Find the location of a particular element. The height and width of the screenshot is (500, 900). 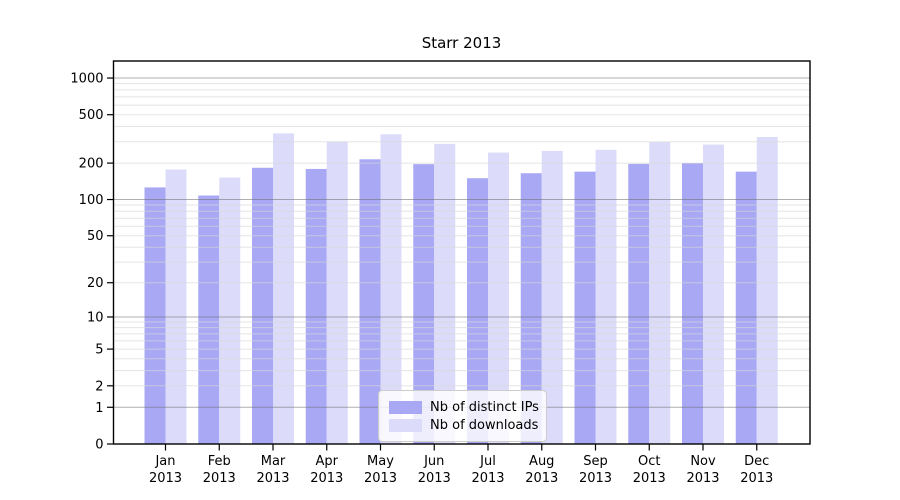

x-tick-label-aug: Aug 2013 is located at coordinates (541, 470).